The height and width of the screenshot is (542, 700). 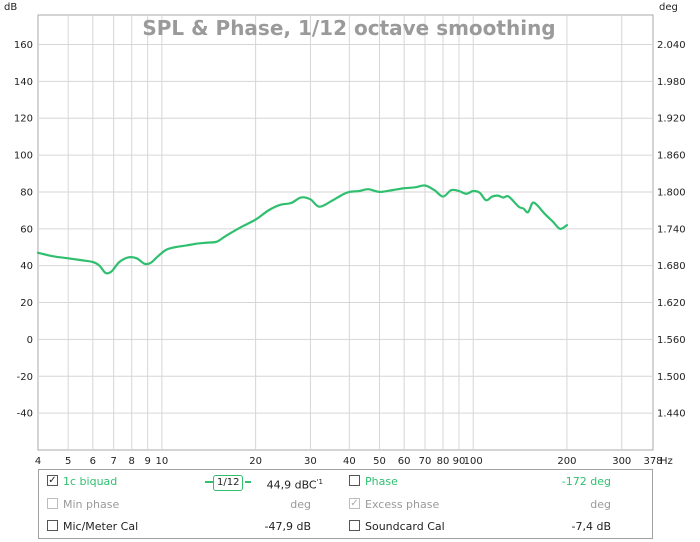 What do you see at coordinates (90, 481) in the screenshot?
I see `spl-label: 1c biquad` at bounding box center [90, 481].